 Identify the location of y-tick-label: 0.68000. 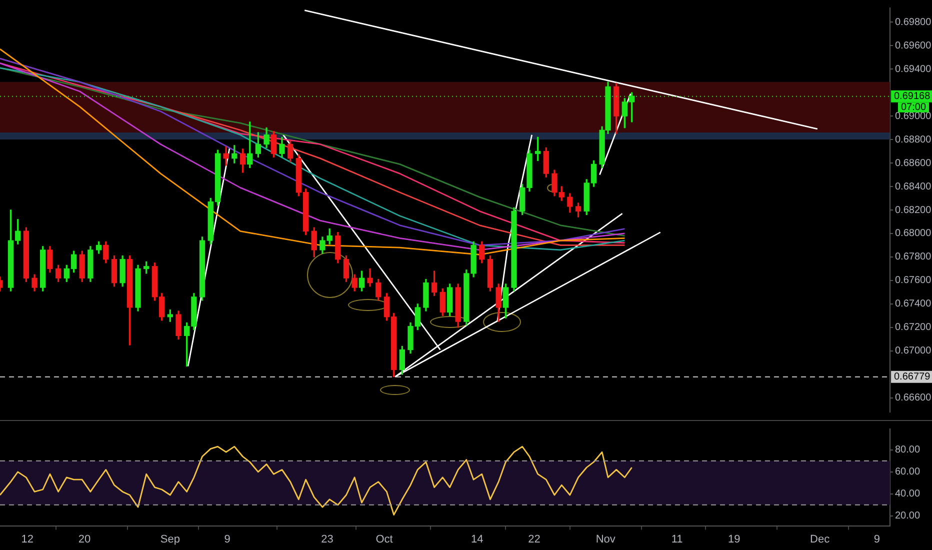
(913, 234).